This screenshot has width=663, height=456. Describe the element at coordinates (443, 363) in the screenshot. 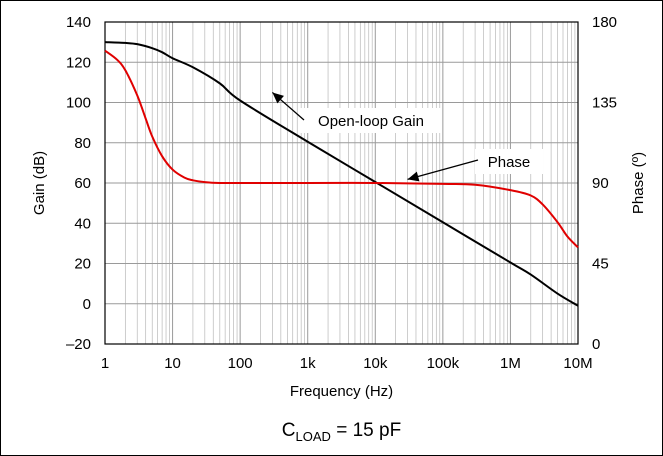

I see `x-tick-label: 100k` at that location.